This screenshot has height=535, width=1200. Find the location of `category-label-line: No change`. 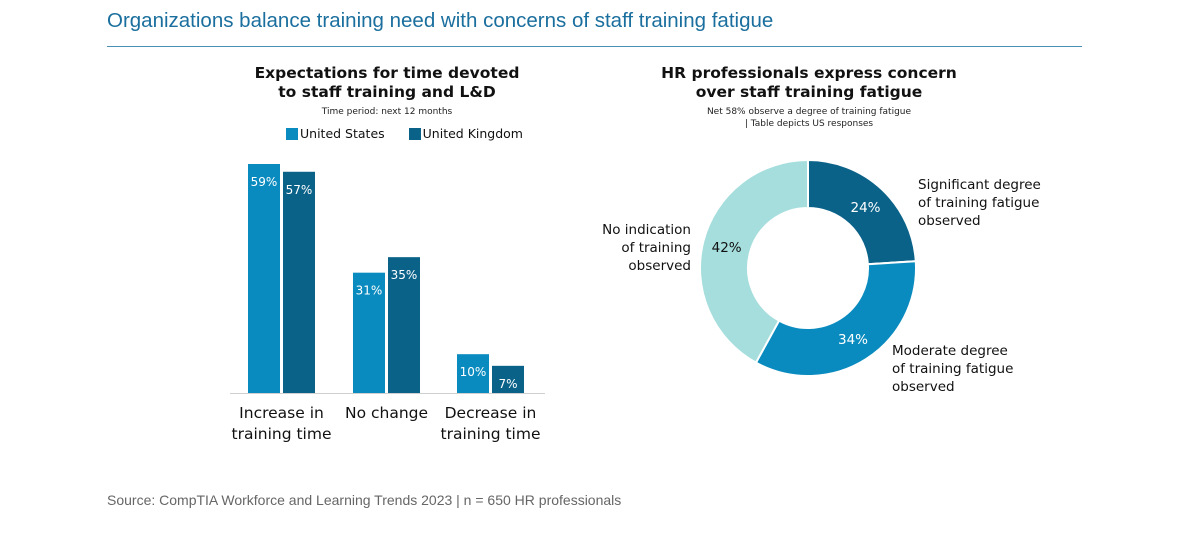

category-label-line: No change is located at coordinates (386, 413).